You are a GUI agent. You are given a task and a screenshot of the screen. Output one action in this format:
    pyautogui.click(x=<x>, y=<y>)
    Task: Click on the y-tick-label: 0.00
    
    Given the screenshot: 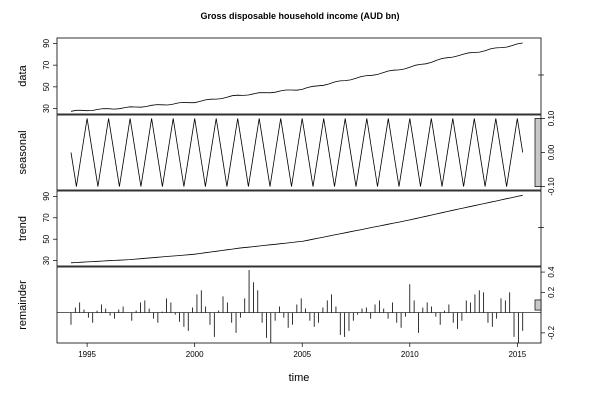 What is the action you would take?
    pyautogui.click(x=551, y=152)
    